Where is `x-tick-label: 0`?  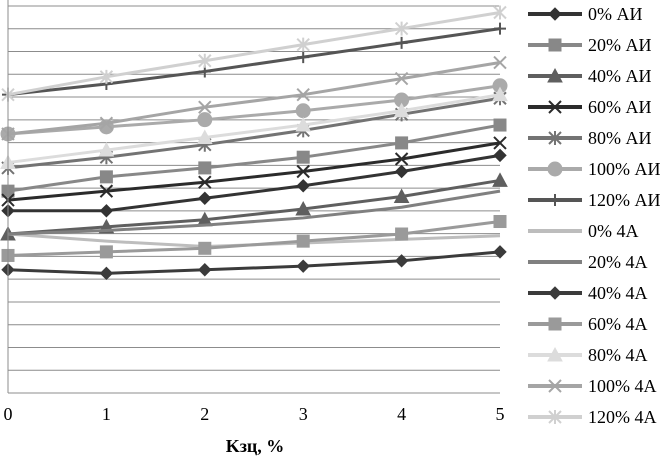 x-tick-label: 0 is located at coordinates (8, 414).